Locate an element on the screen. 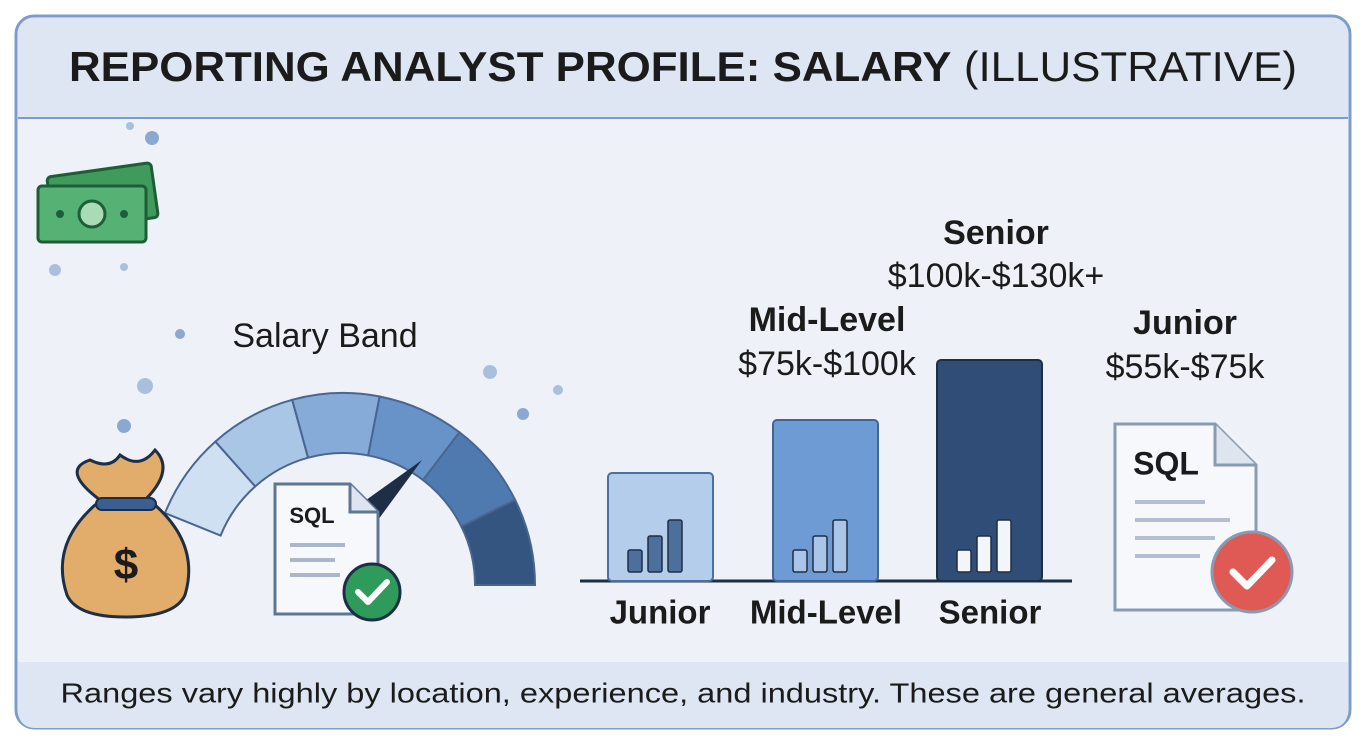  gauge-badge: SQL is located at coordinates (311, 515).